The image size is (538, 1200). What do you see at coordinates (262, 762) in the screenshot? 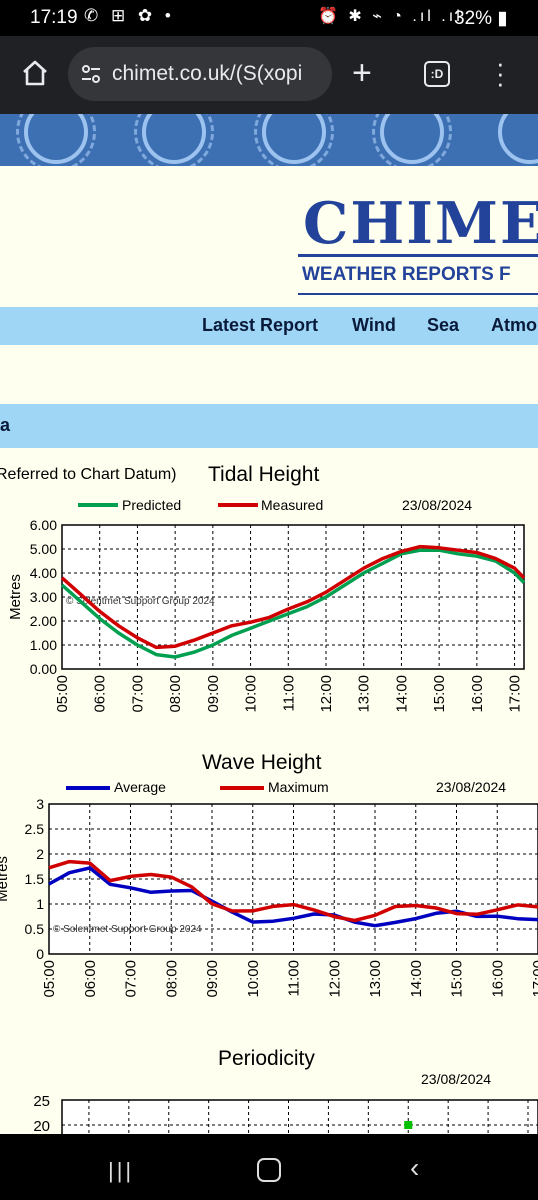
I see `wave-chart-title: Wave Height` at bounding box center [262, 762].